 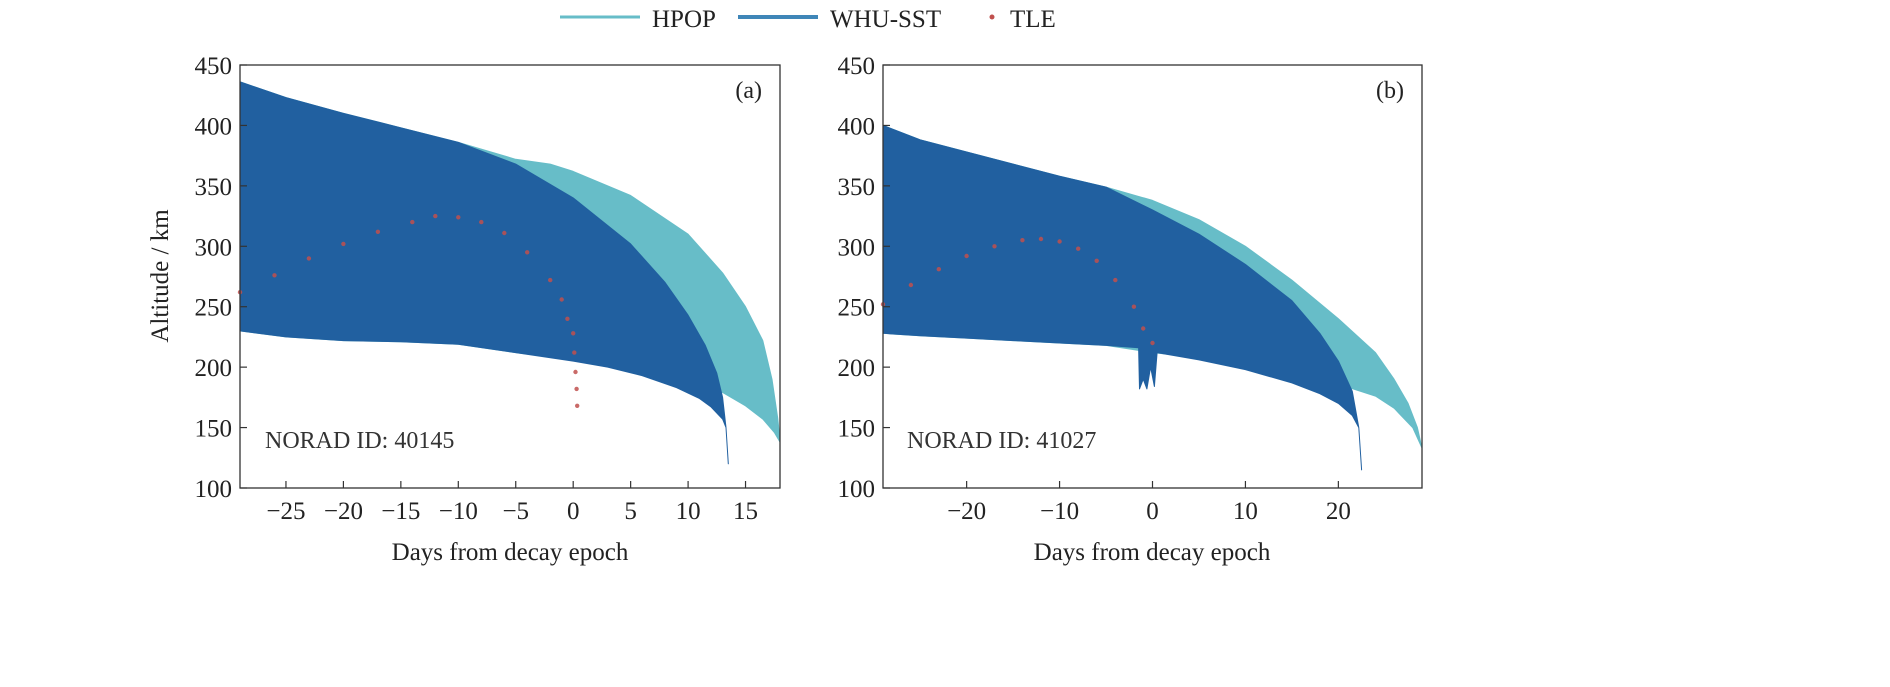 I want to click on x-tick-label-a: 0, so click(x=573, y=511).